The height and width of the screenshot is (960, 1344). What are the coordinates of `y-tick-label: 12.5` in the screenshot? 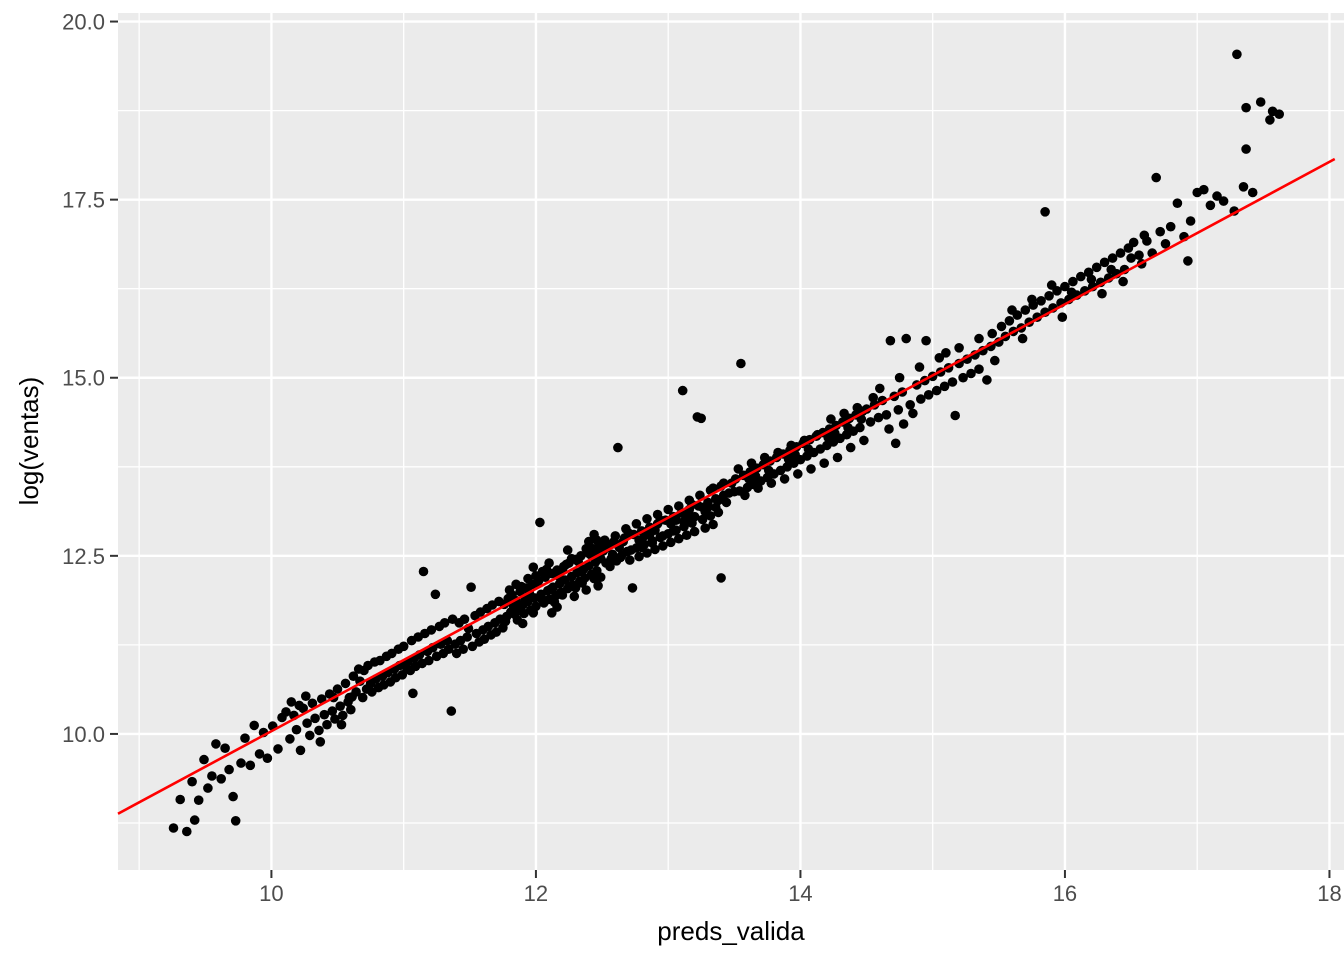 It's located at (83, 556).